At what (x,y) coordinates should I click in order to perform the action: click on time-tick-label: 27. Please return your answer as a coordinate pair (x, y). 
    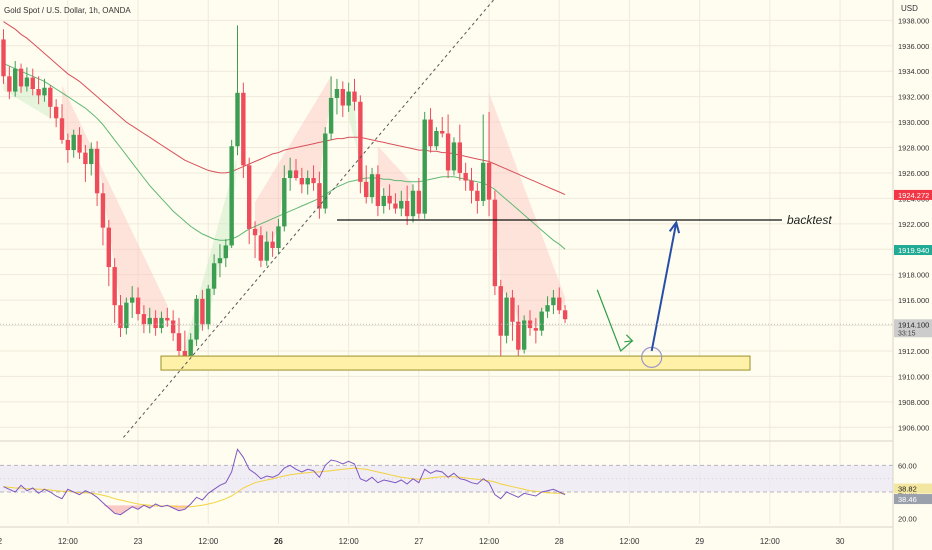
    Looking at the image, I should click on (418, 541).